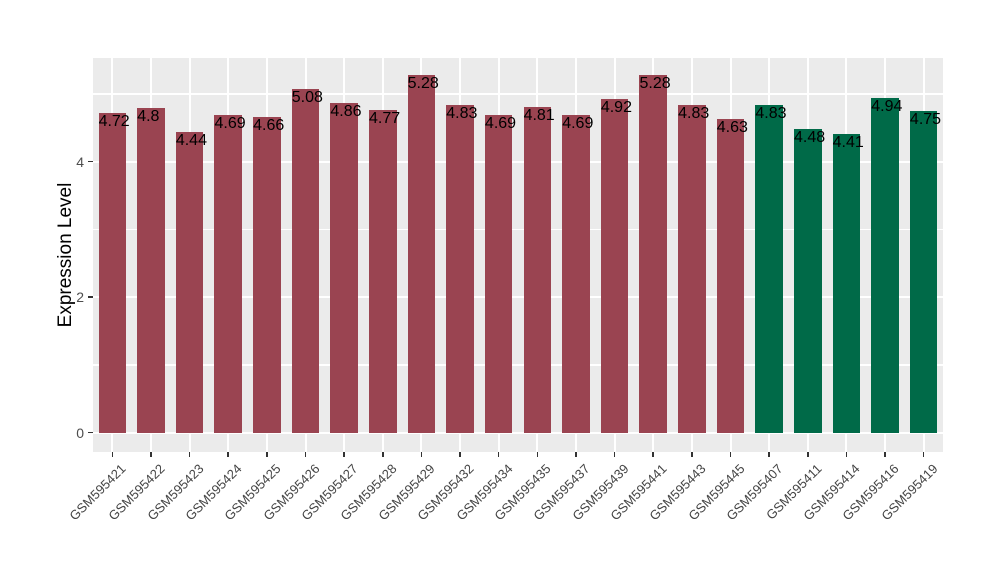  Describe the element at coordinates (539, 269) in the screenshot. I see `bar: 4.81` at that location.